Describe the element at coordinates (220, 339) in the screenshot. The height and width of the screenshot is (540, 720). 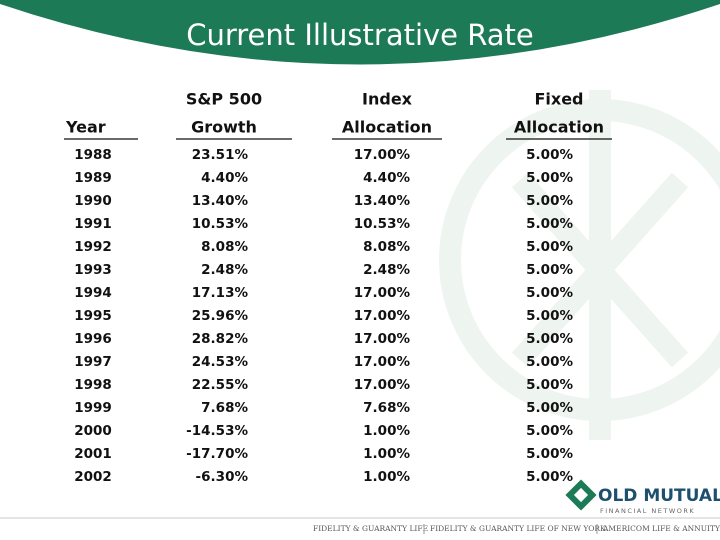
I see `rate-cell: 28.82%` at that location.